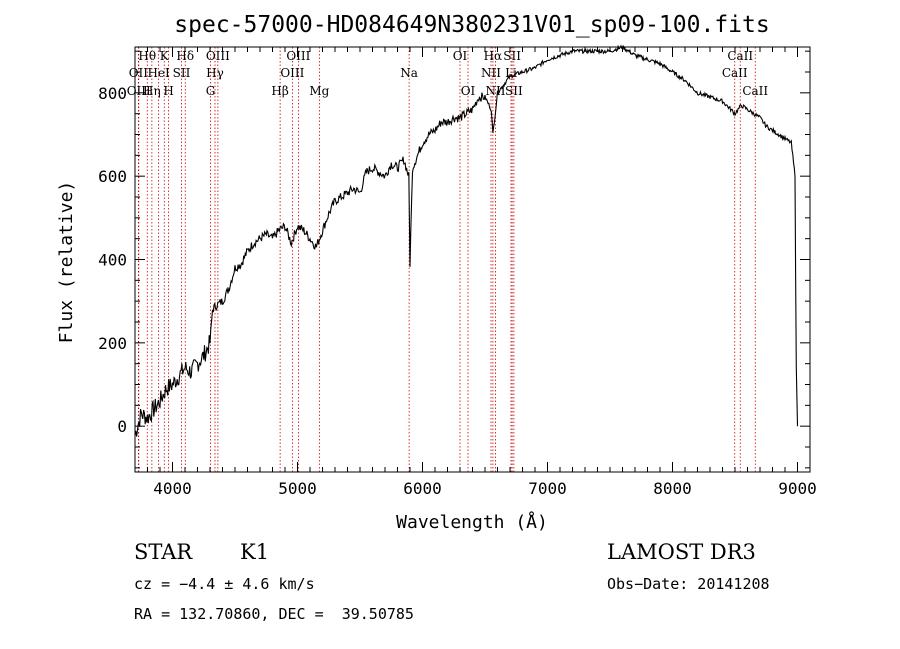 This screenshot has width=900, height=649. What do you see at coordinates (472, 522) in the screenshot?
I see `x-axis-label: Wavelength (Å)` at bounding box center [472, 522].